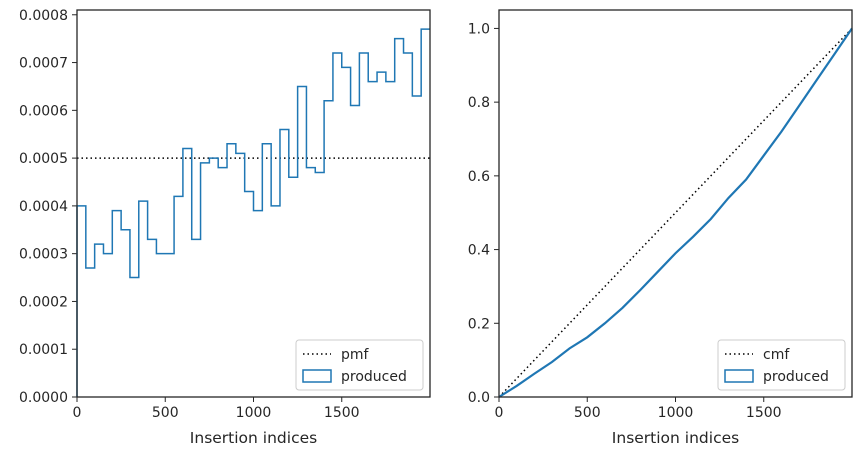 Image resolution: width=861 pixels, height=455 pixels. I want to click on y-tick-label: 0.0006, so click(43, 111).